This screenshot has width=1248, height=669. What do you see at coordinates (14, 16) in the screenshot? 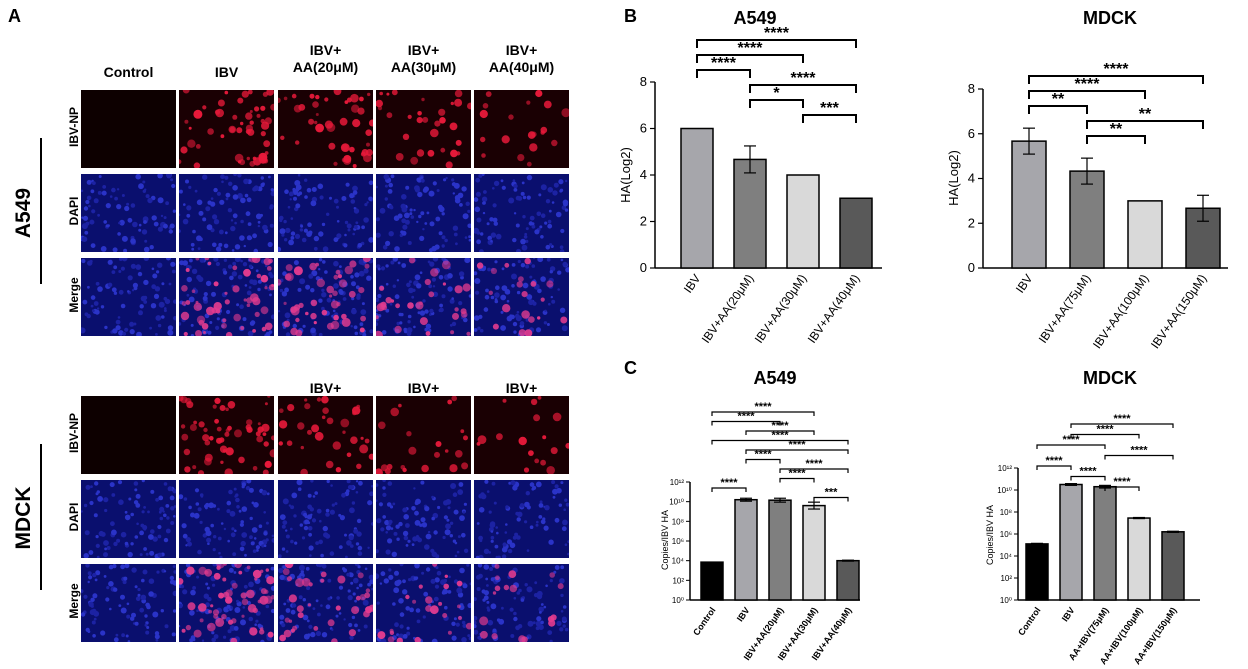
I see `panel-a-letter: A` at bounding box center [14, 16].